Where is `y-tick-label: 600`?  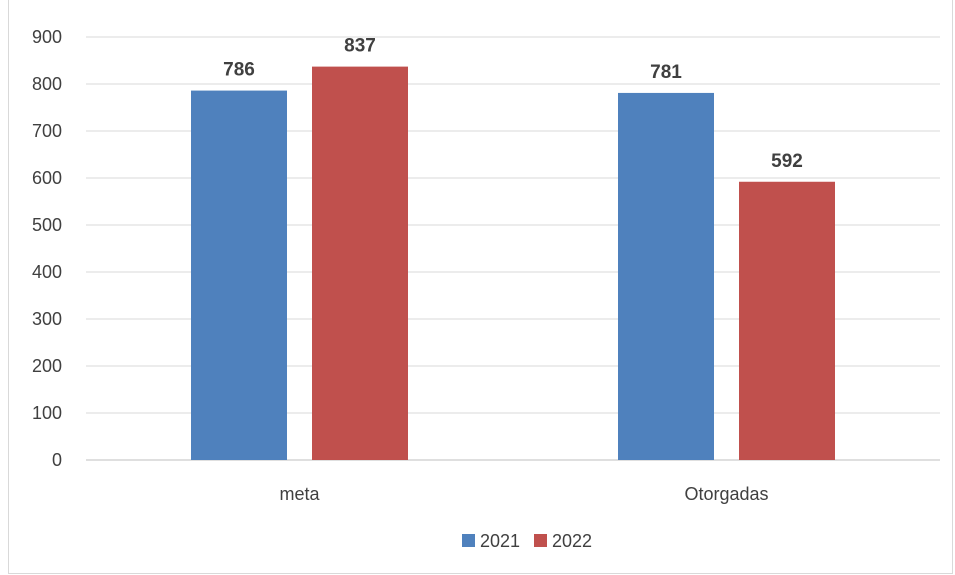 y-tick-label: 600 is located at coordinates (47, 178).